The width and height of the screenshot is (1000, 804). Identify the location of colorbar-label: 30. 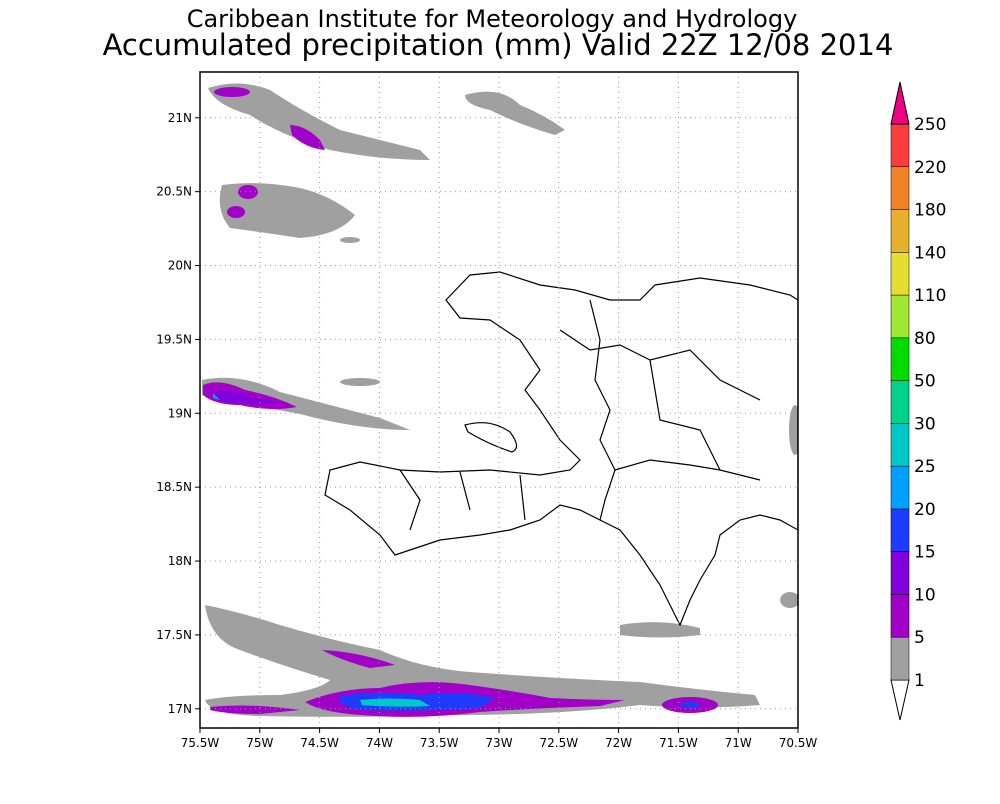
(925, 424).